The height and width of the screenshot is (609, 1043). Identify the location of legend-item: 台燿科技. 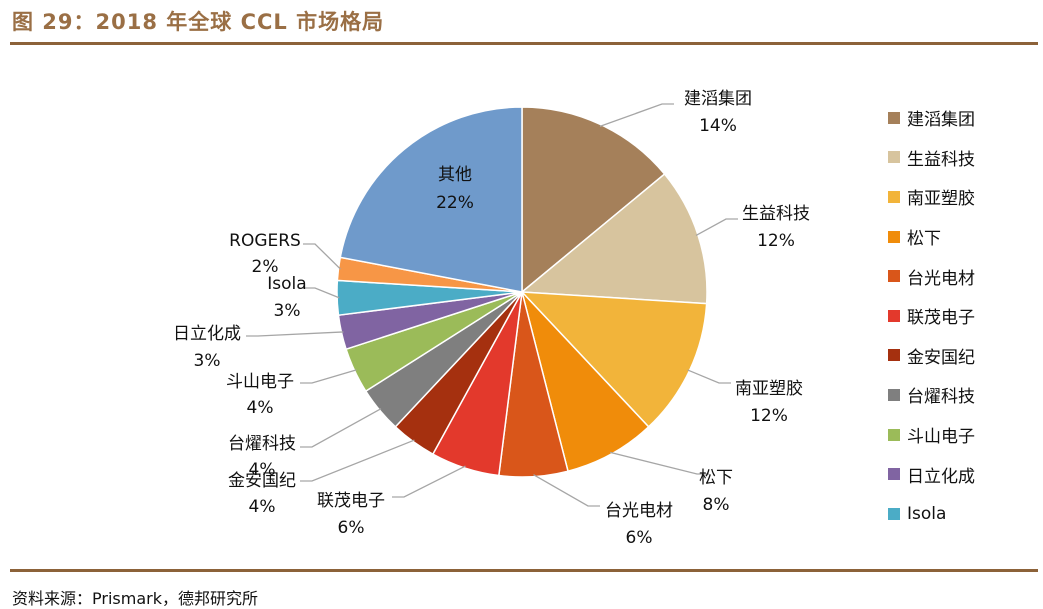
(931, 395).